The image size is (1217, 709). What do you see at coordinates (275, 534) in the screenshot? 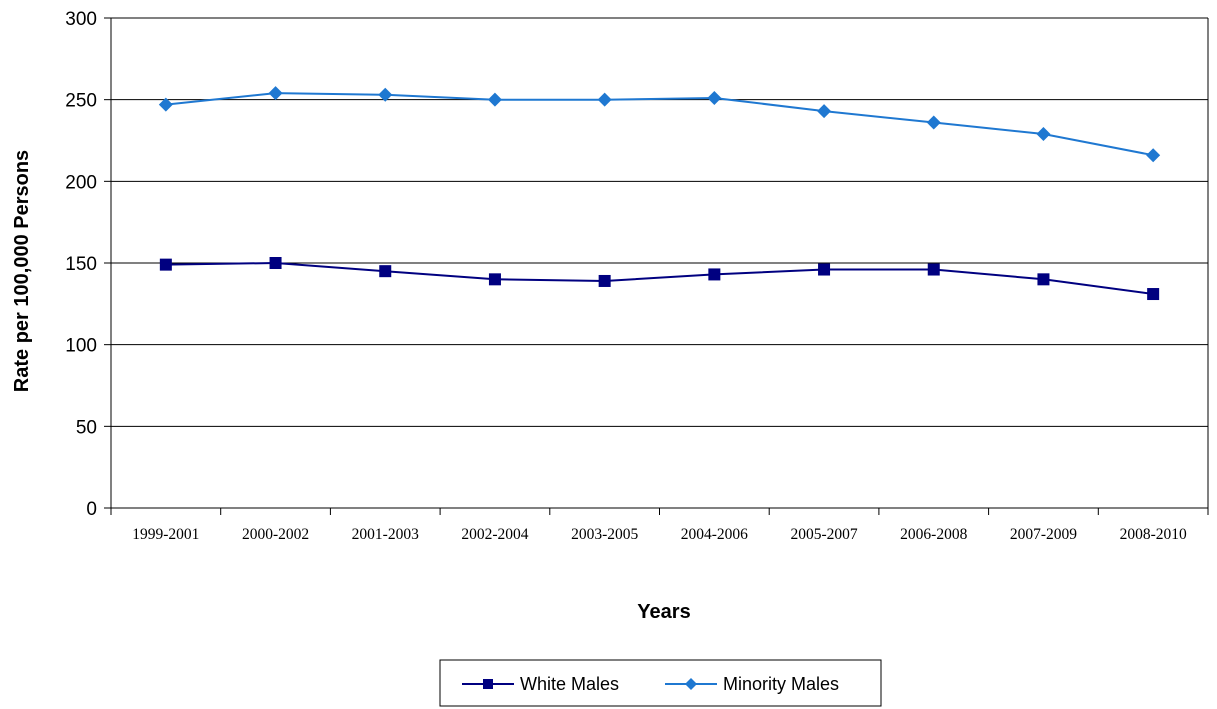
I see `x-tick-label: 2000-2002` at bounding box center [275, 534].